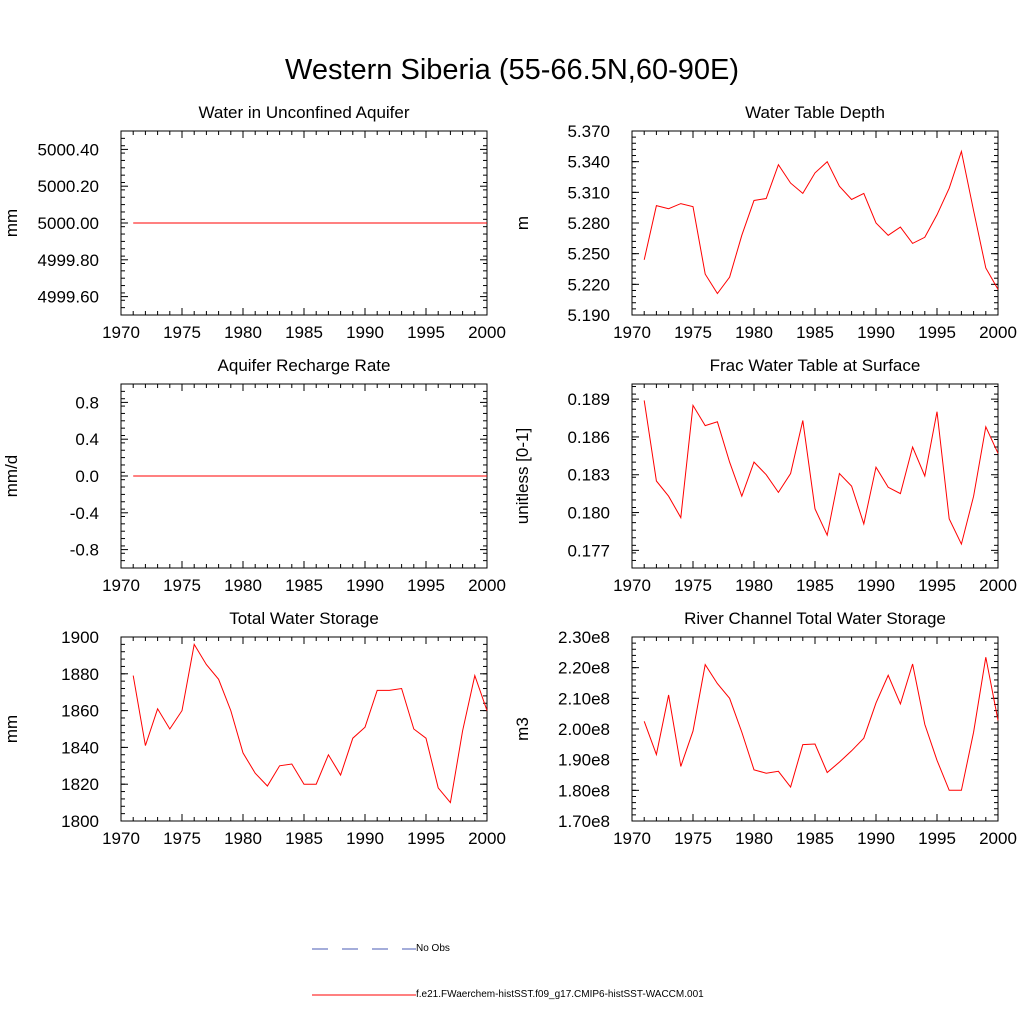 The height and width of the screenshot is (1024, 1024). Describe the element at coordinates (84, 513) in the screenshot. I see `y-tick-label: -0.4` at that location.